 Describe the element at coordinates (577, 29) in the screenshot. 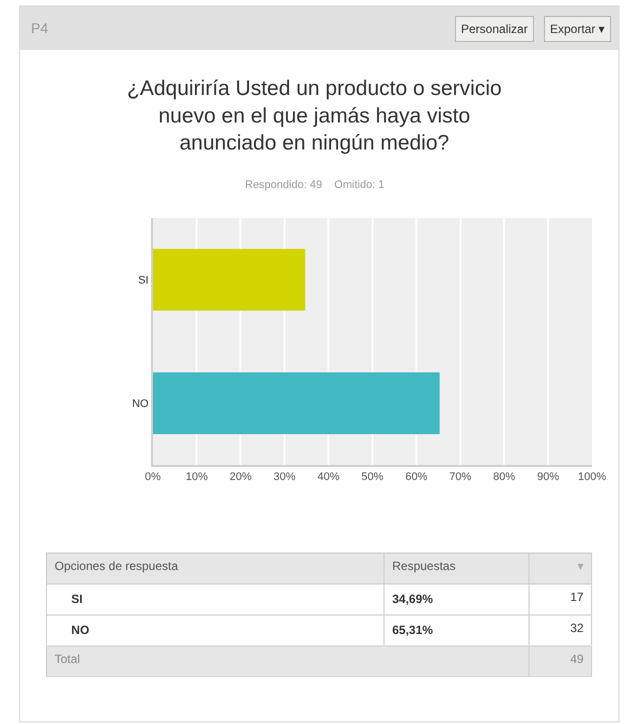

I see `text: Exportar ▾` at that location.